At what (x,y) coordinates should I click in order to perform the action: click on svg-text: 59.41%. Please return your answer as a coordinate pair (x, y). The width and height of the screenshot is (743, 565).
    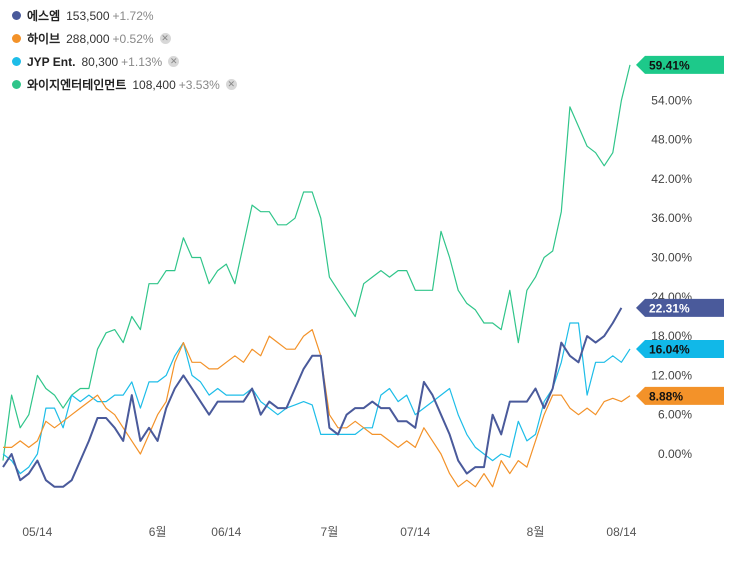
    Looking at the image, I should click on (669, 65).